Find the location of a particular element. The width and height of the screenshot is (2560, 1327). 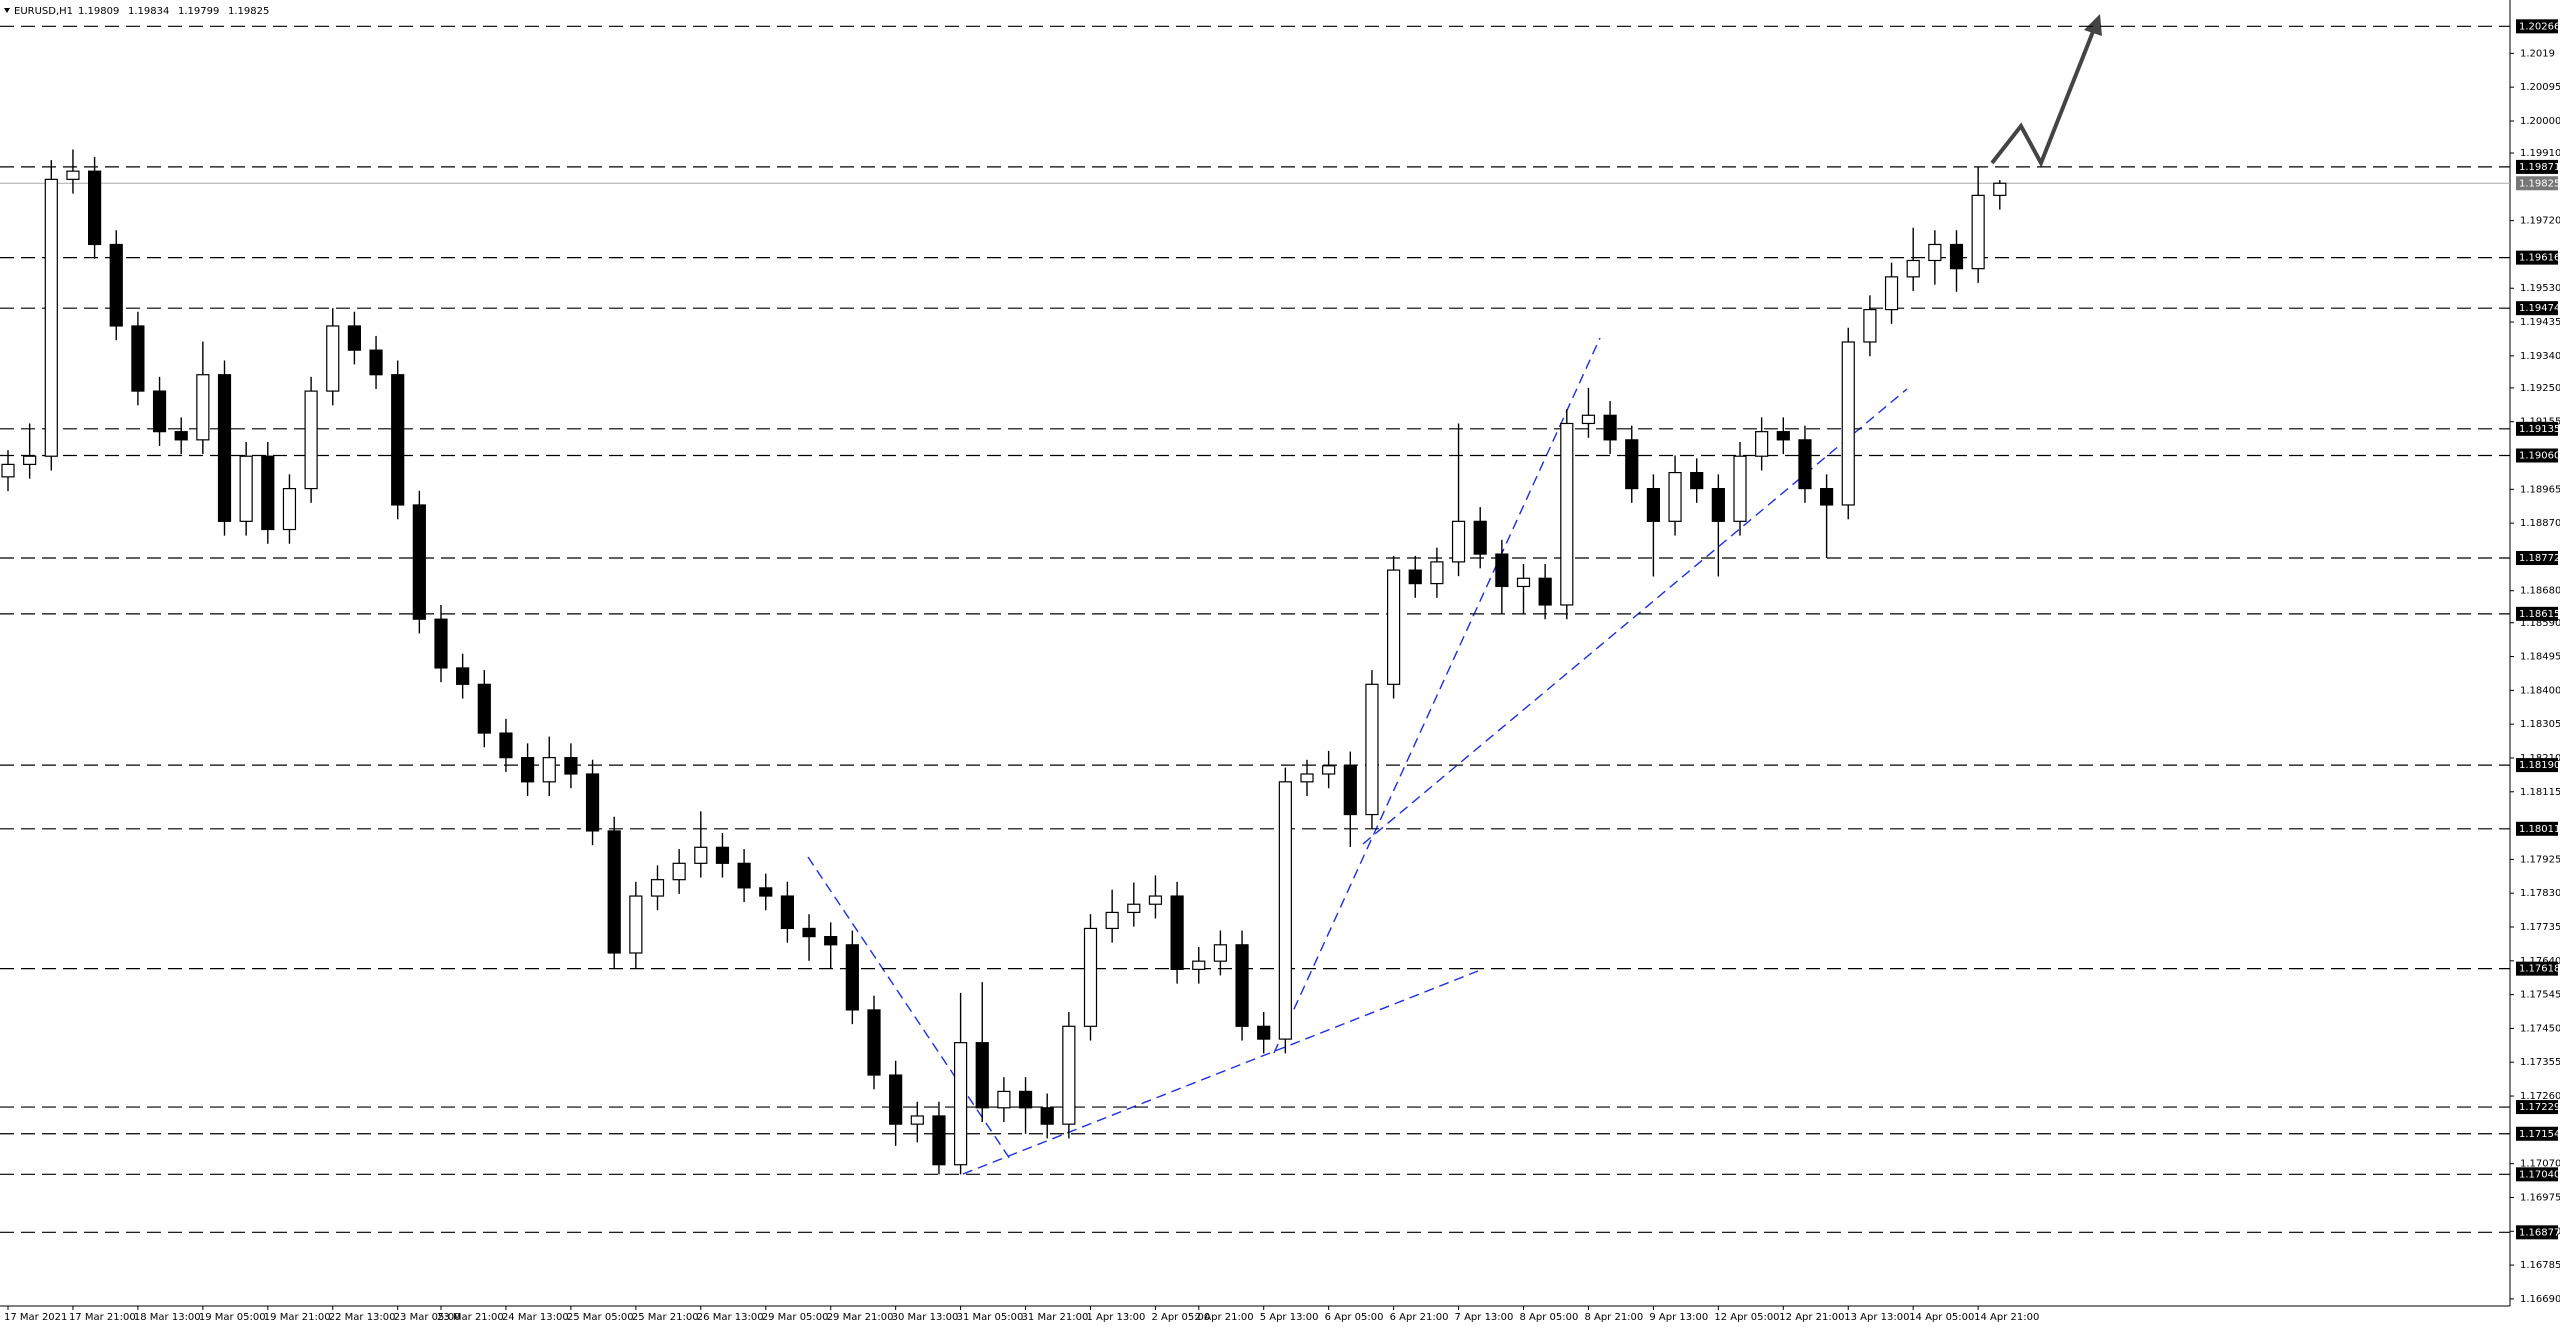

x-tick-label: 18 Mar 13:00 is located at coordinates (167, 1317).